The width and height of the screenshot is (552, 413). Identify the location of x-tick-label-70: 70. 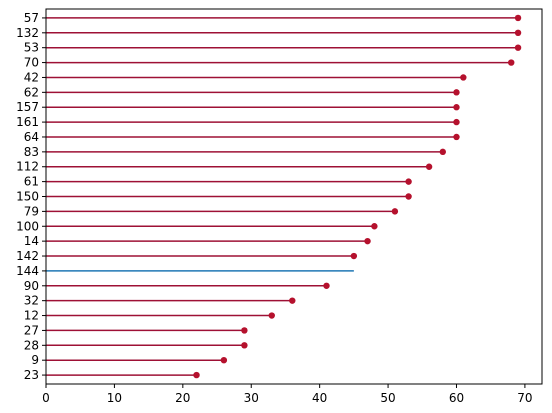
(524, 398).